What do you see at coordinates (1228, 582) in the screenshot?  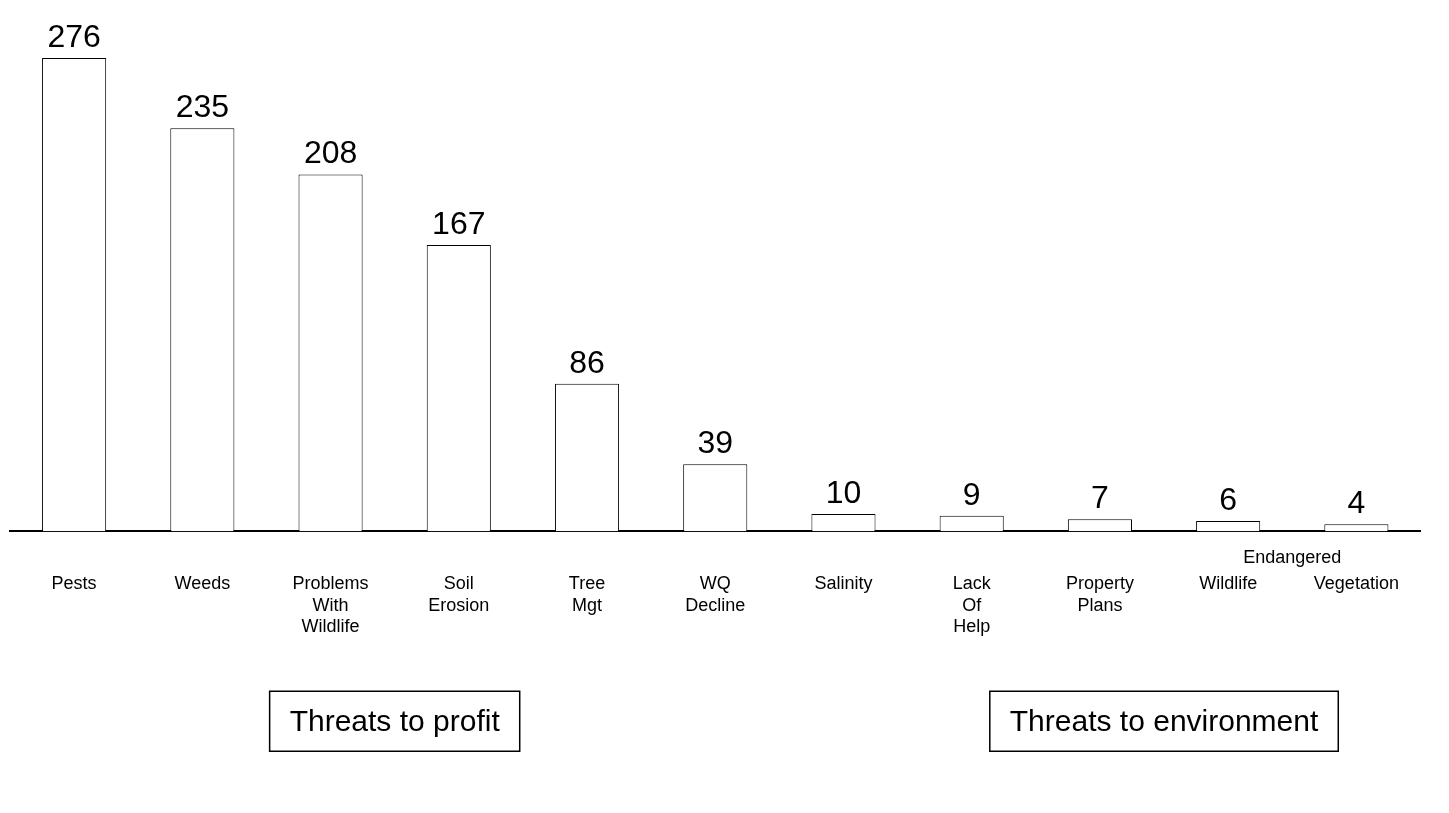 I see `x-tick-label: Wildlife` at bounding box center [1228, 582].